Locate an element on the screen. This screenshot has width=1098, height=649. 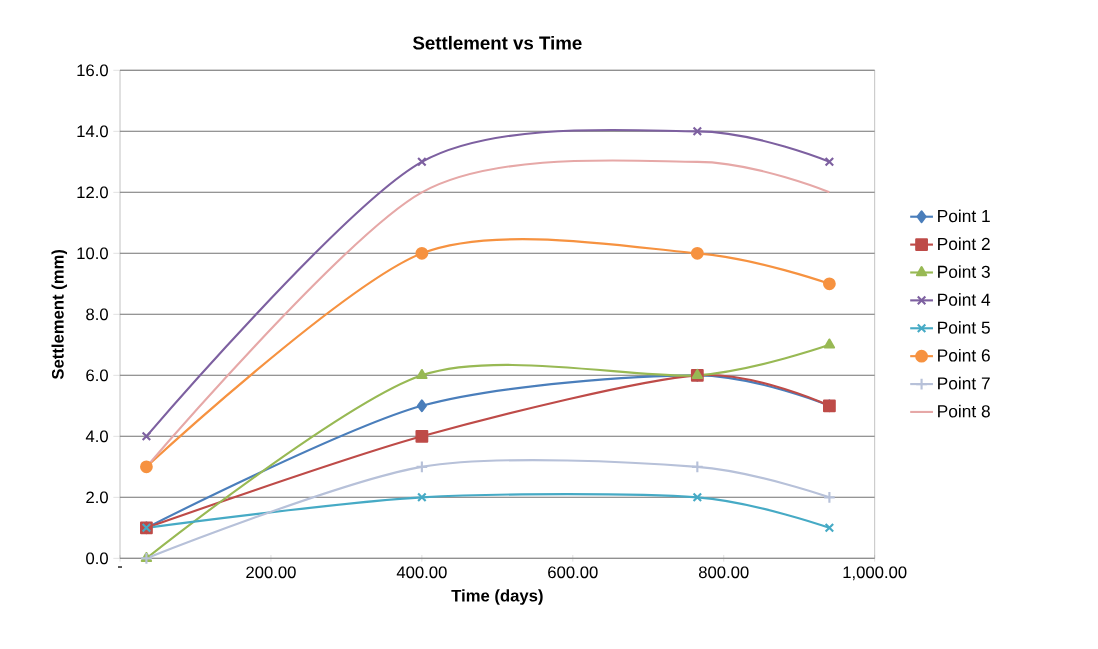
y-tick-label: 12.0 is located at coordinates (92, 192).